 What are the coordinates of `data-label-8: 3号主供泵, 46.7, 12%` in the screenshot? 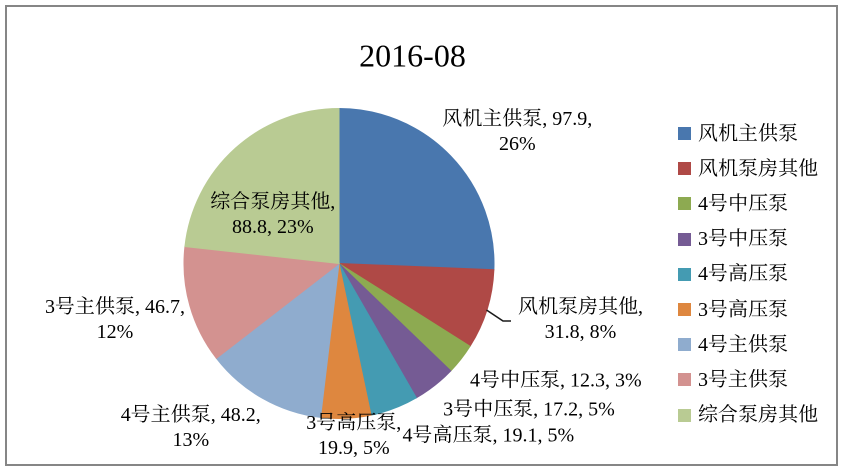 It's located at (115, 320).